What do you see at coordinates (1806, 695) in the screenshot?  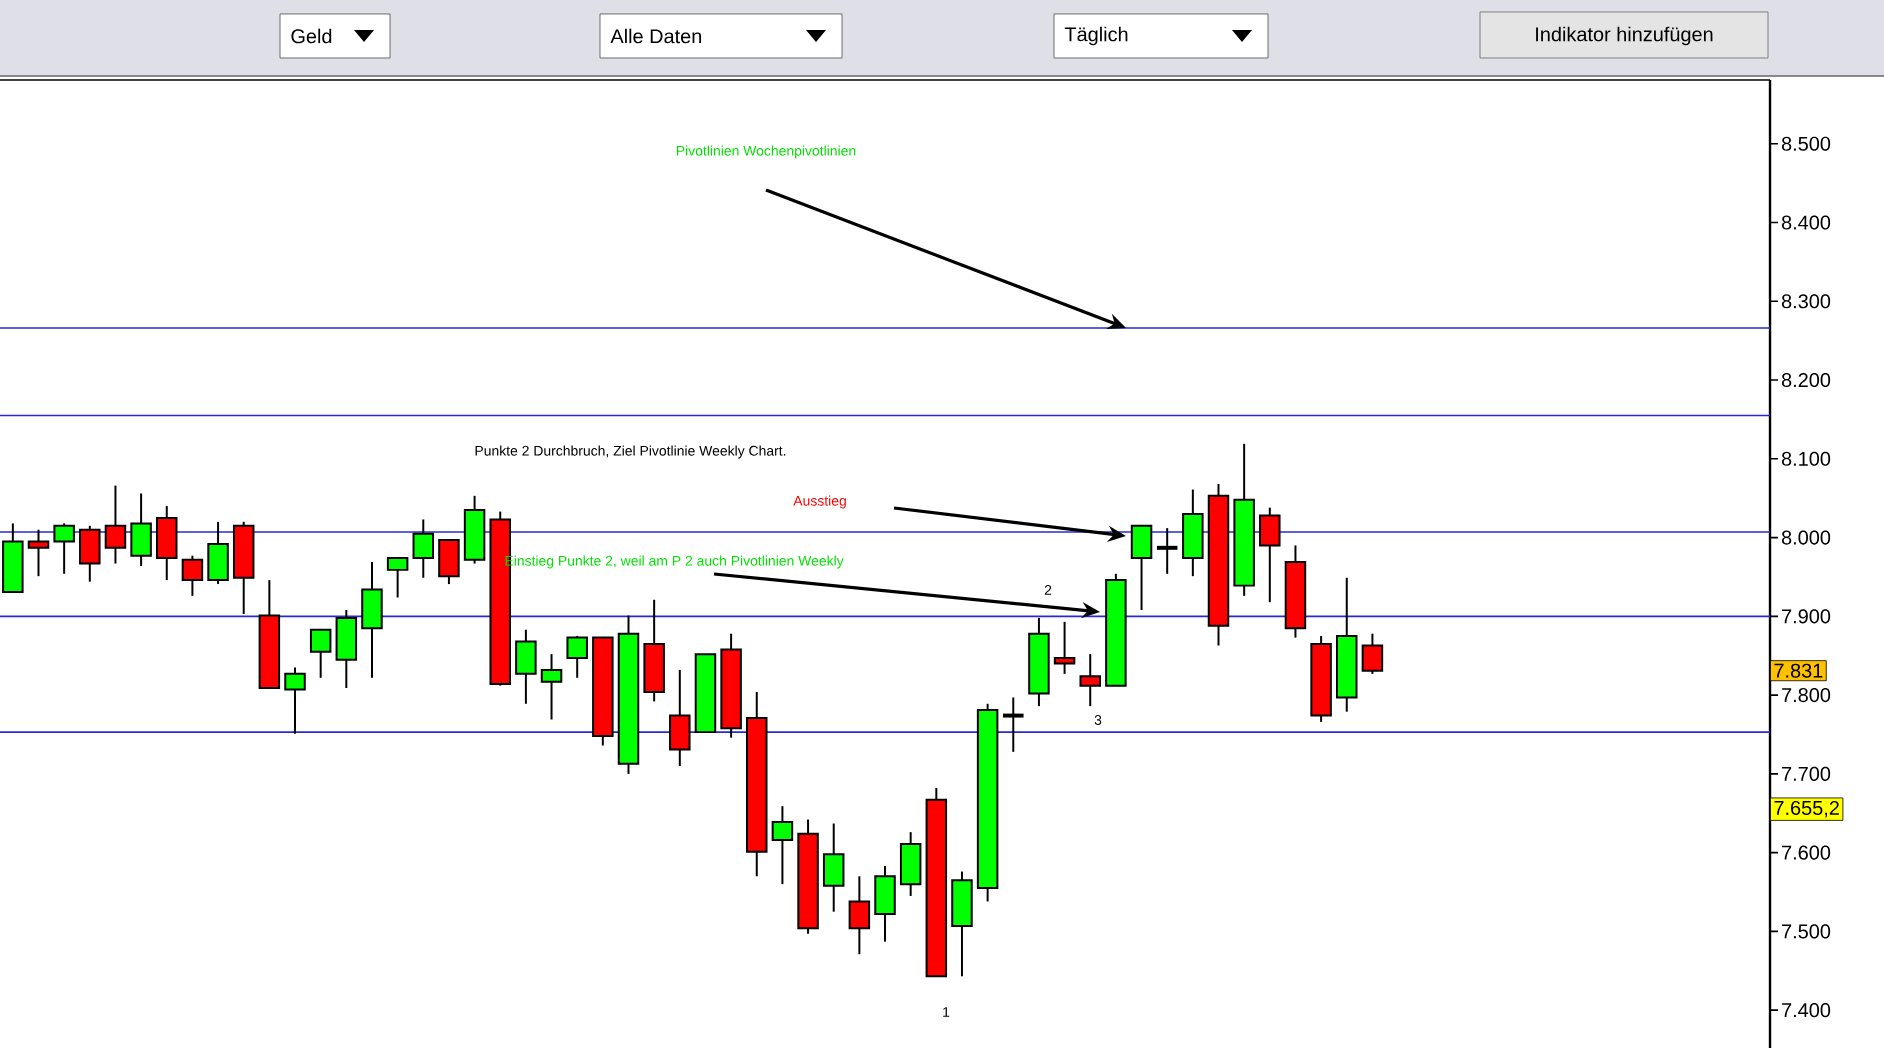 I see `y-tick-label: 7.800` at bounding box center [1806, 695].